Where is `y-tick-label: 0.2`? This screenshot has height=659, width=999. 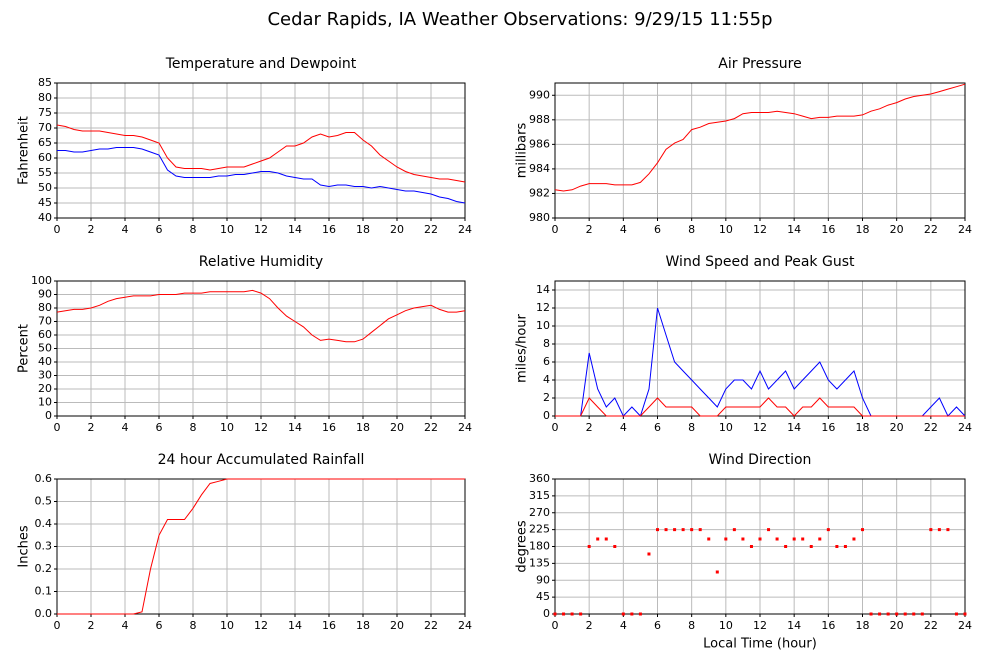
y-tick-label: 0.2 is located at coordinates (44, 568).